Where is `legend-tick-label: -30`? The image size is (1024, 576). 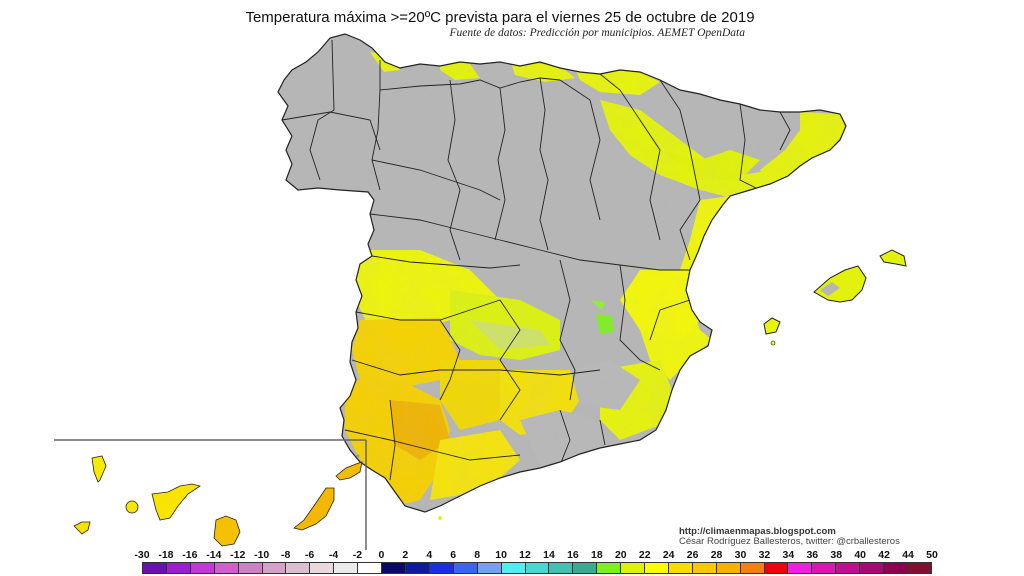
legend-tick-label: -30 is located at coordinates (142, 555).